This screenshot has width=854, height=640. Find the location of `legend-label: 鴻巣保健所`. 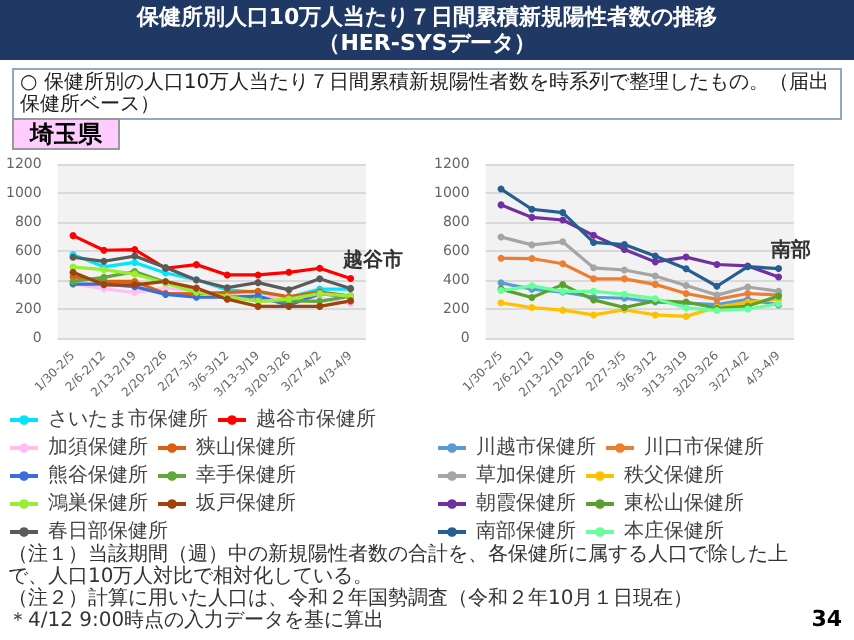

legend-label: 鴻巣保健所 is located at coordinates (98, 503).